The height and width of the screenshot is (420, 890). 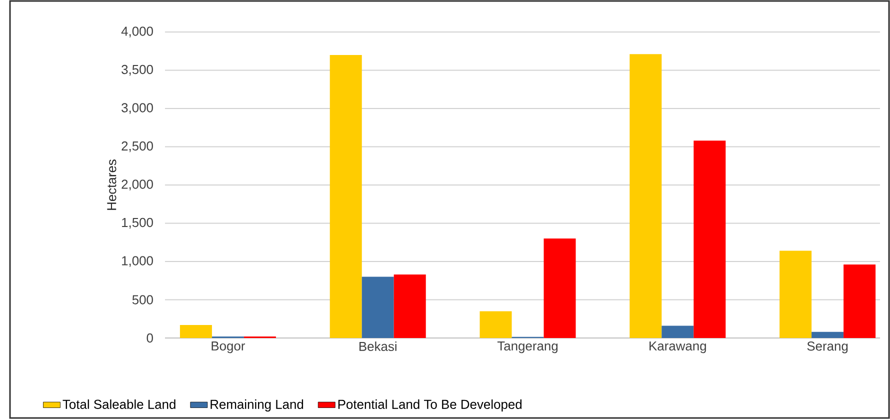 I want to click on y-tick-label: 2,000, so click(x=137, y=185).